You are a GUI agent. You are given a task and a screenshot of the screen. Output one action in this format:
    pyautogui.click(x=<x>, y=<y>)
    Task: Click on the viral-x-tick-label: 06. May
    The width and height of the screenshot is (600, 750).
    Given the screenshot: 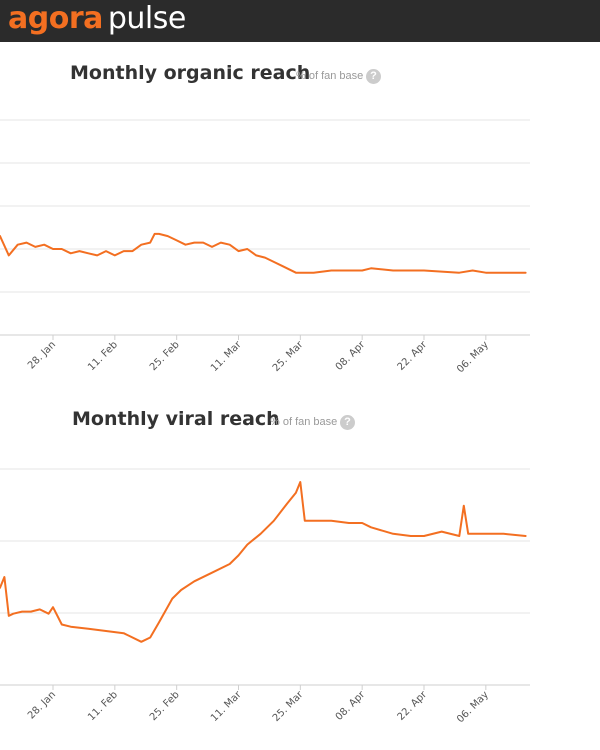 What is the action you would take?
    pyautogui.click(x=473, y=707)
    